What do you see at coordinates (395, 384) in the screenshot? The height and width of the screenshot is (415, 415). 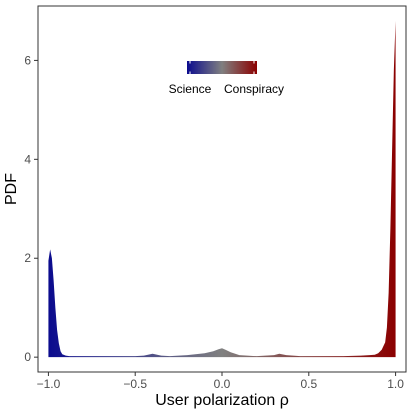 I see `x-tick-label: 1.0` at bounding box center [395, 384].